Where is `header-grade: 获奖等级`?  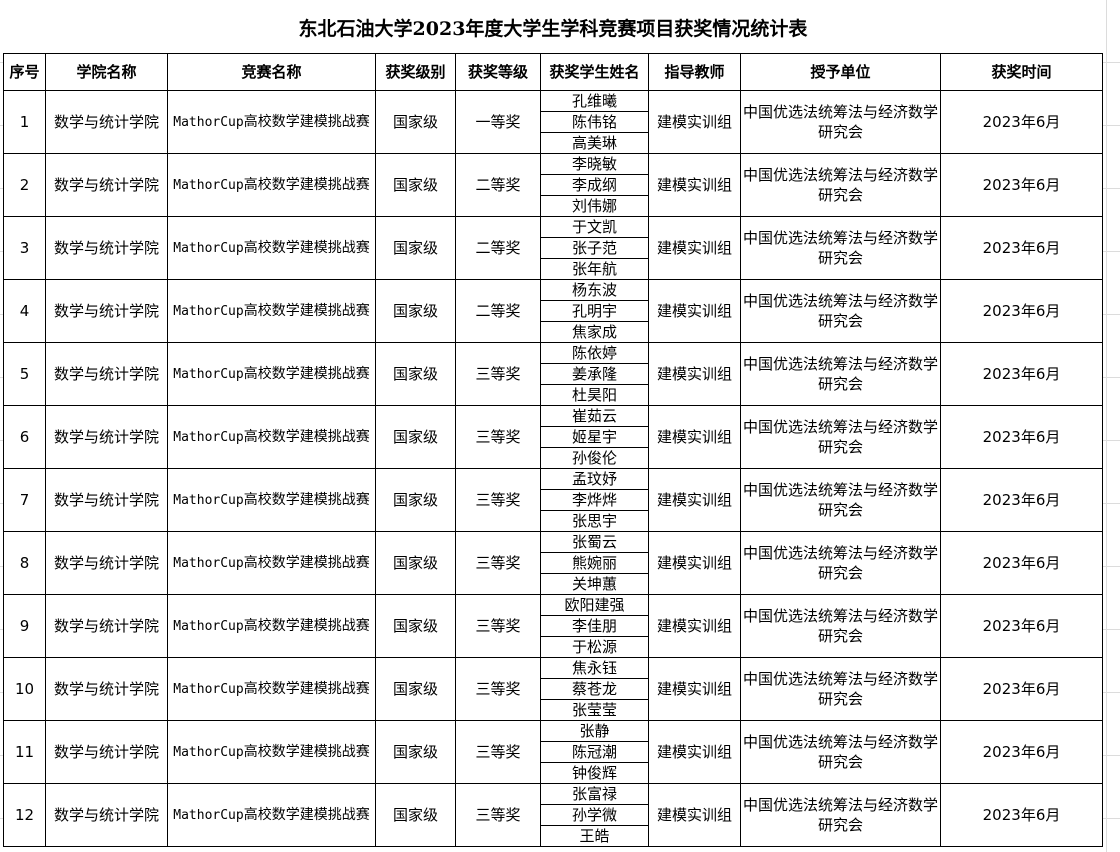
header-grade: 获奖等级 is located at coordinates (498, 72).